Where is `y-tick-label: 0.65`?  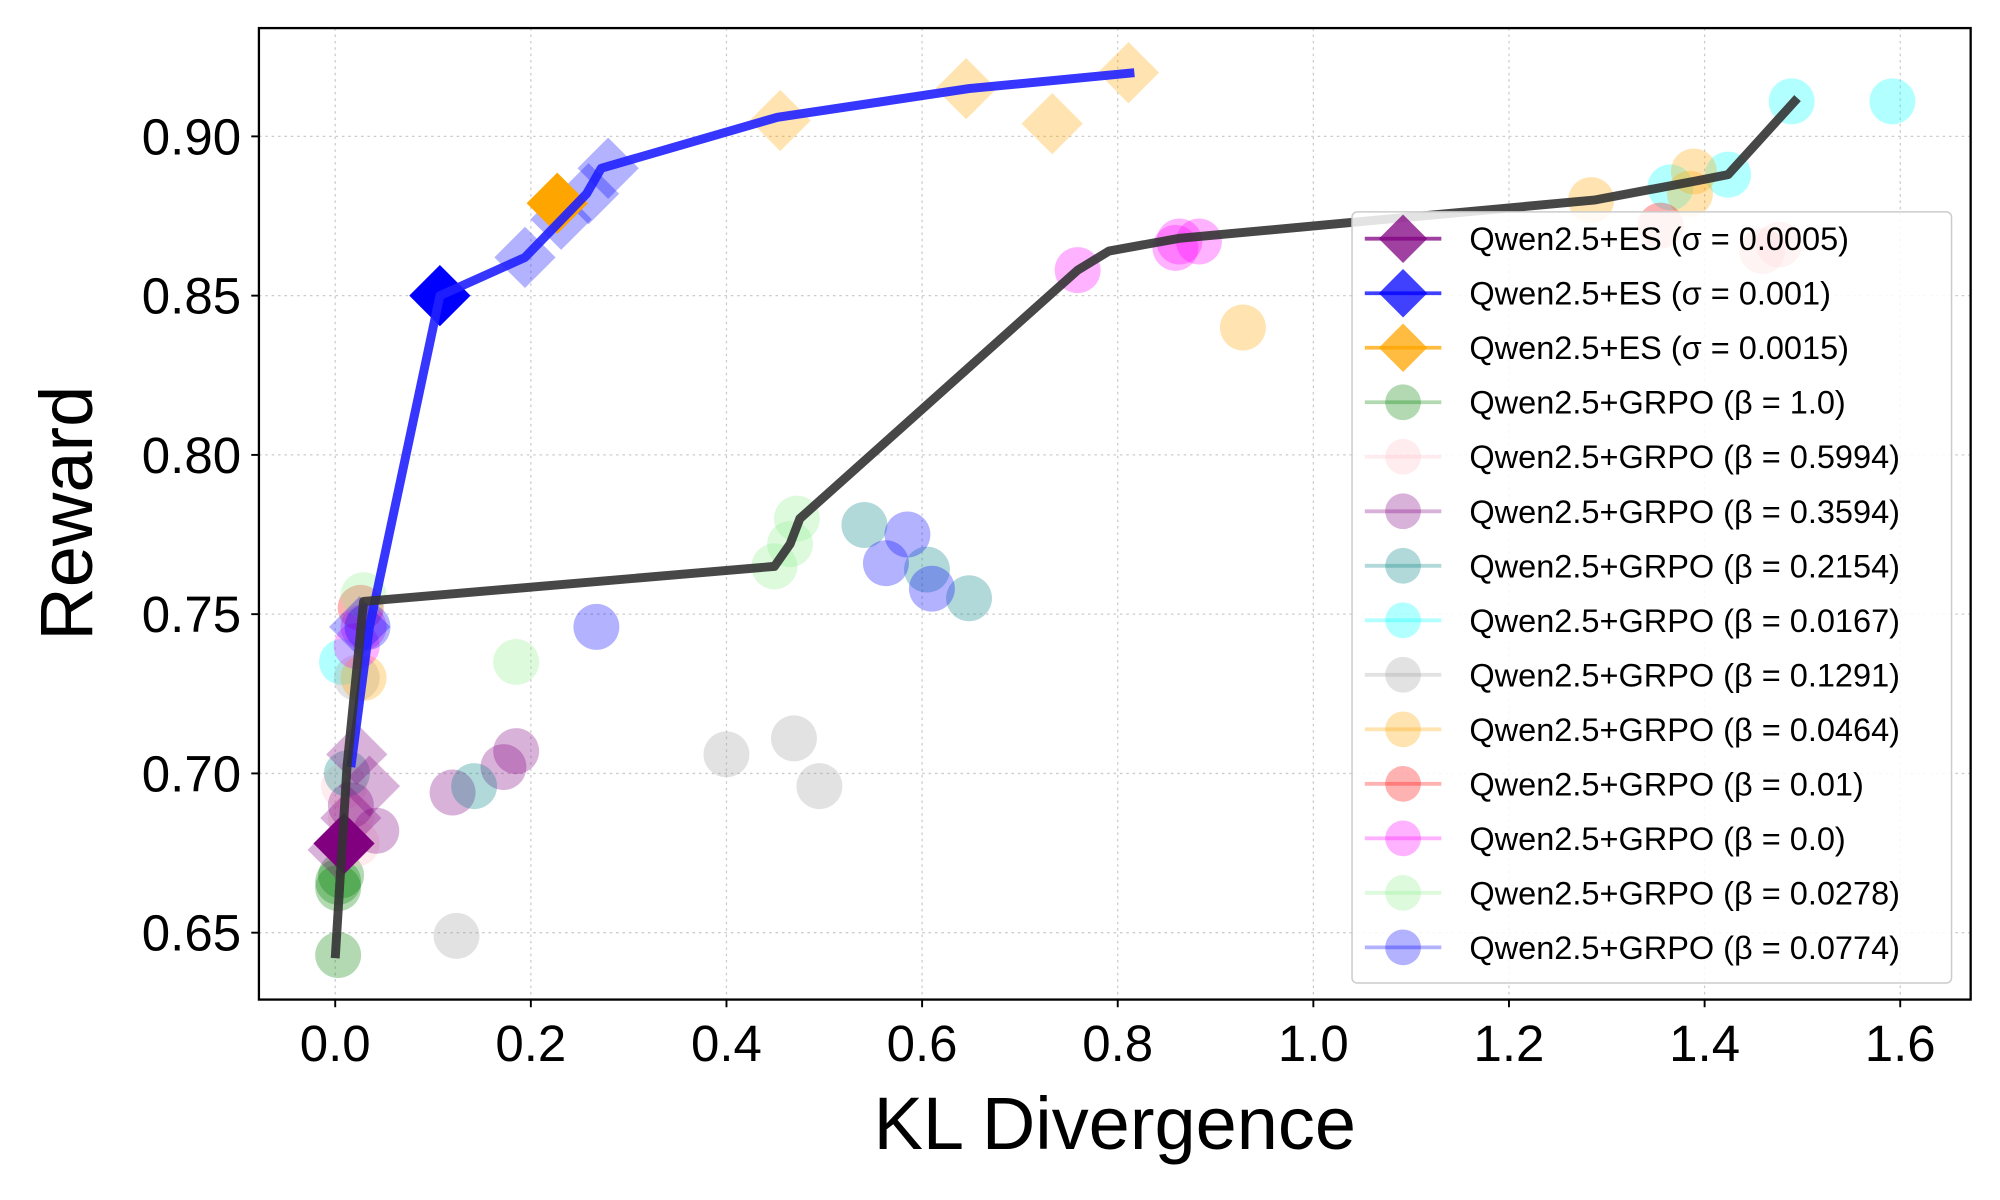
y-tick-label: 0.65 is located at coordinates (191, 933).